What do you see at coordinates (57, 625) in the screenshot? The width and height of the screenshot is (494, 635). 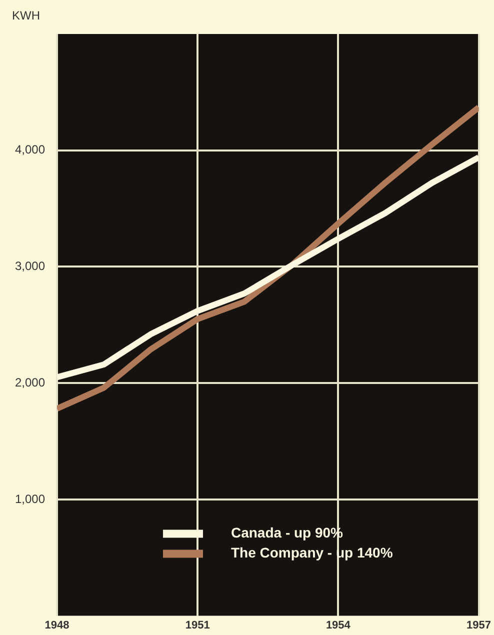 I see `x-tick-label: 1948` at bounding box center [57, 625].